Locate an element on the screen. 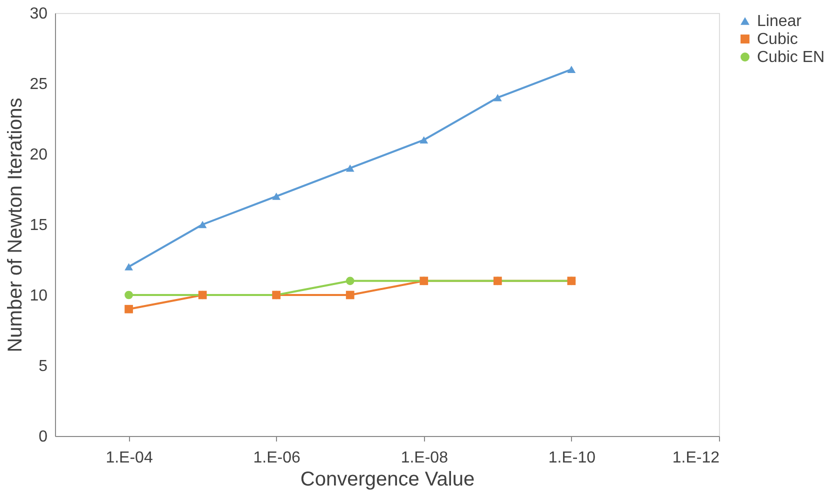 This screenshot has width=830, height=494. legend-label: Cubic EN is located at coordinates (791, 57).